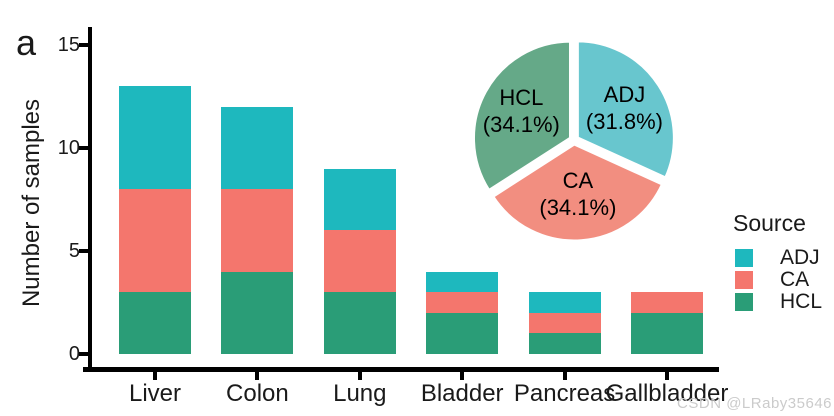 The image size is (834, 416). I want to click on legend-item-adj: ADJ, so click(781, 257).